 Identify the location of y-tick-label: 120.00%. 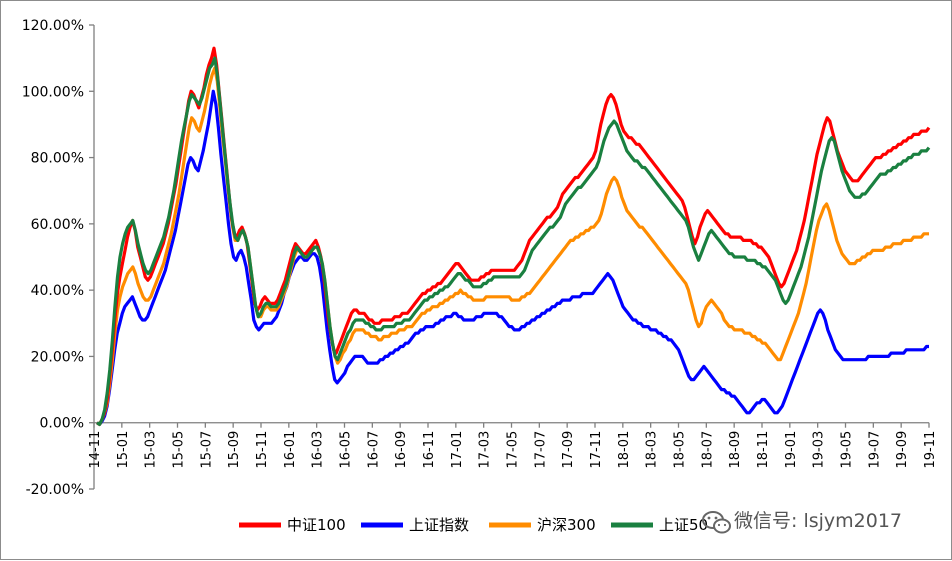
(53, 26).